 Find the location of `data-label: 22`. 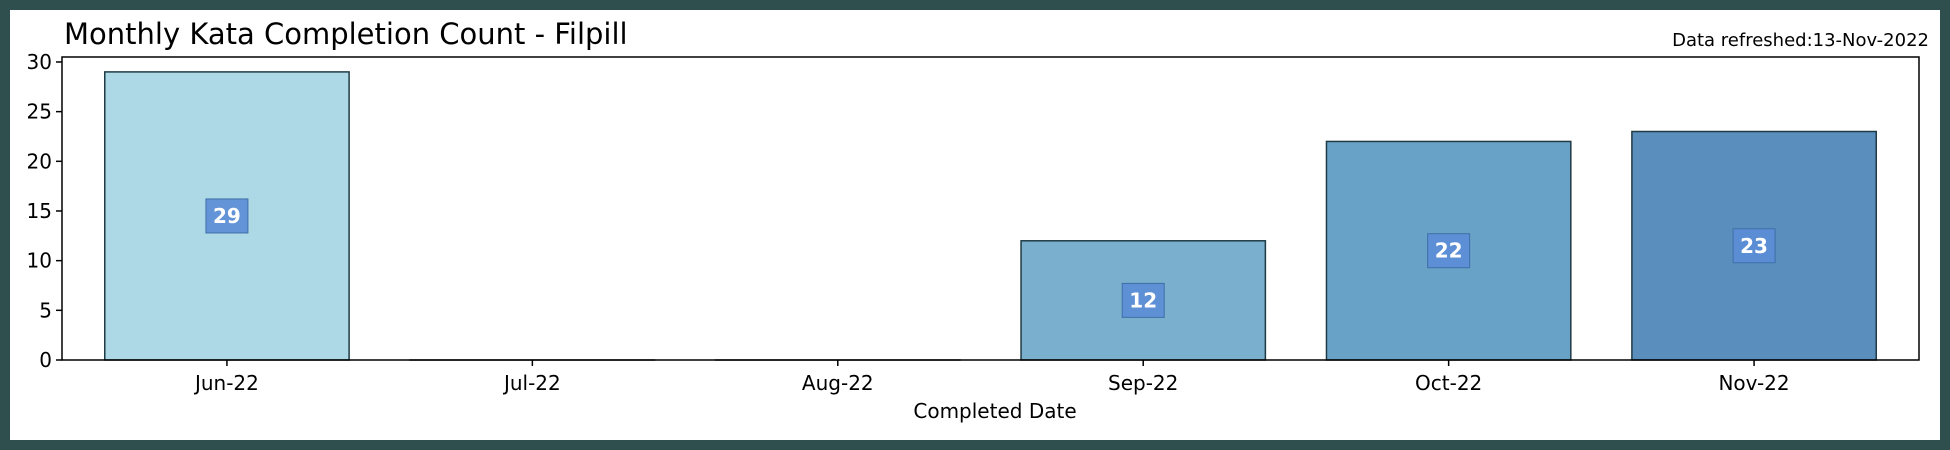

data-label: 22 is located at coordinates (1449, 251).